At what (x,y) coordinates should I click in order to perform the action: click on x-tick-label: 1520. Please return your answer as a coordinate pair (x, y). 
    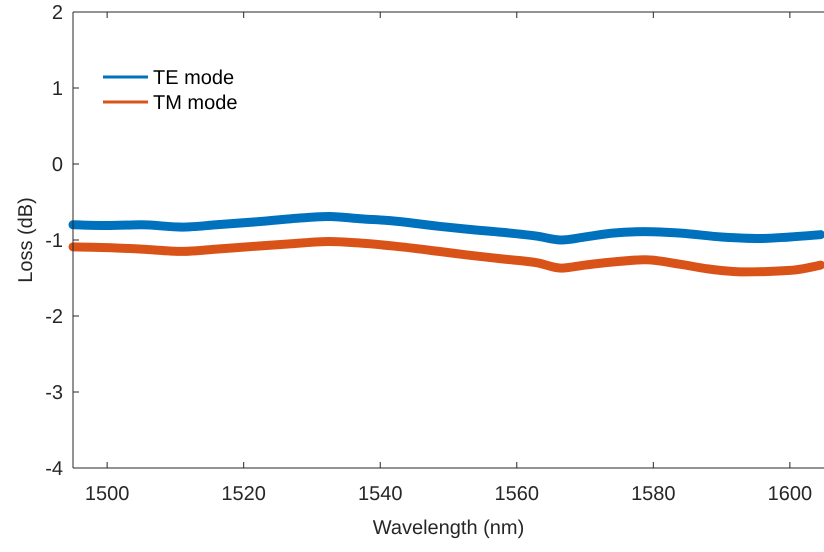
    Looking at the image, I should click on (243, 494).